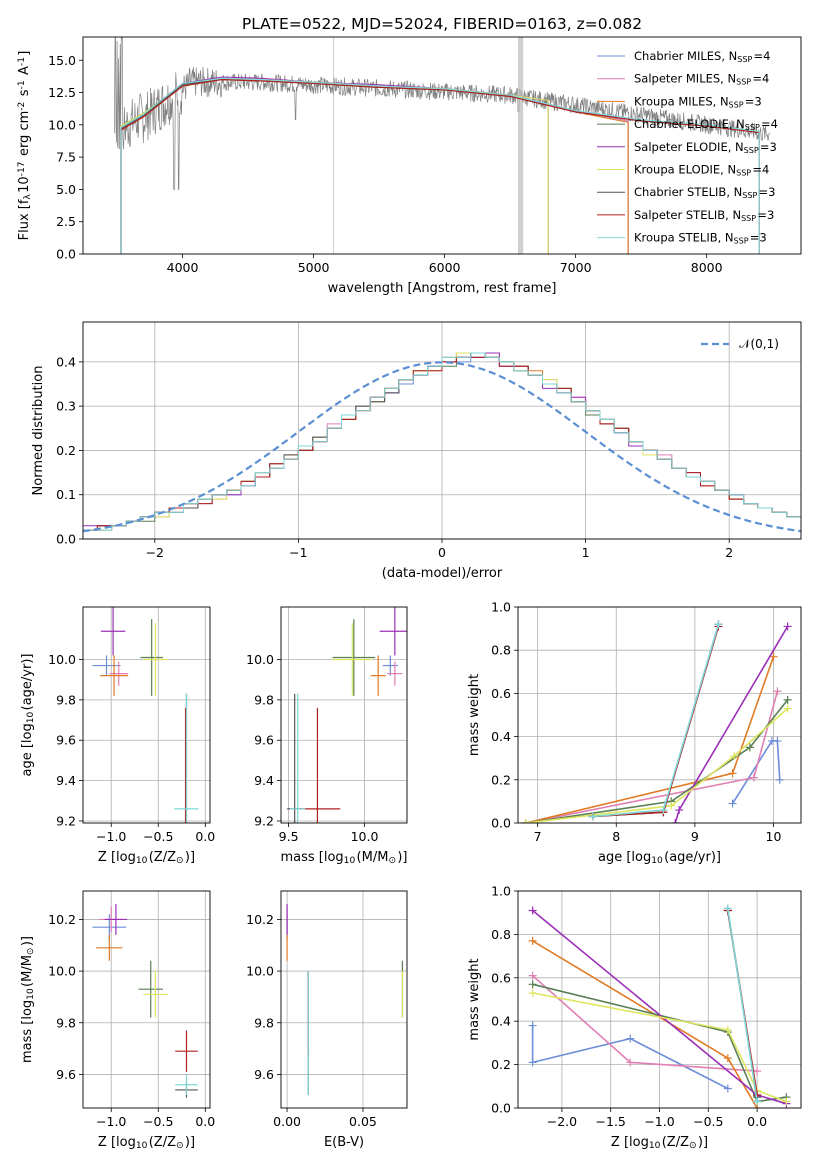 The height and width of the screenshot is (1170, 819). I want to click on y-axis-label: mass [log10 (M/M⊙ )], so click(28, 999).